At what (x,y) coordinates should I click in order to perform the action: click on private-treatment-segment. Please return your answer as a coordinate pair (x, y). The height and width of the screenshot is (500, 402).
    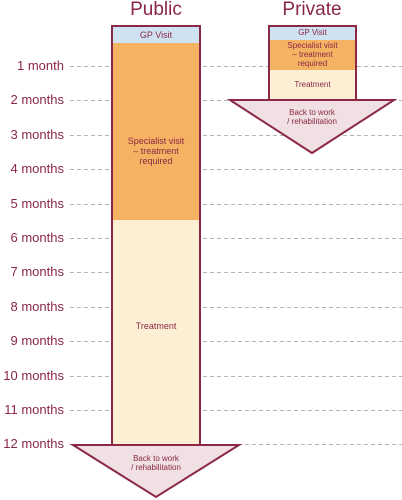
    Looking at the image, I should click on (312, 85).